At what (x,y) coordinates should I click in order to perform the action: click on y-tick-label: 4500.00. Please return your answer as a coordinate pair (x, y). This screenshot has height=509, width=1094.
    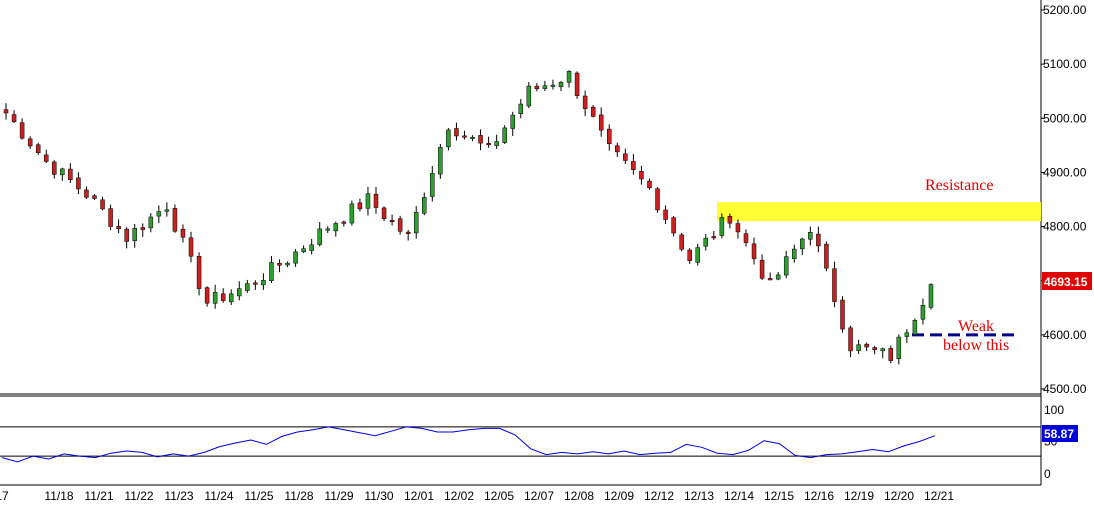
    Looking at the image, I should click on (1065, 389).